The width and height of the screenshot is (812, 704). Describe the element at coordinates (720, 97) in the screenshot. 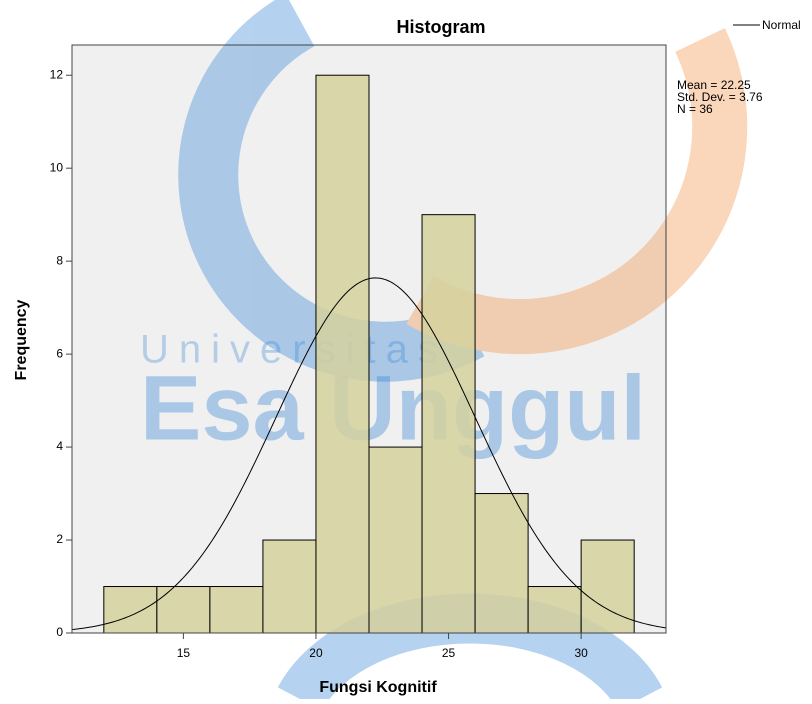

I see `stats-text: Std. Dev. = 3.76` at that location.